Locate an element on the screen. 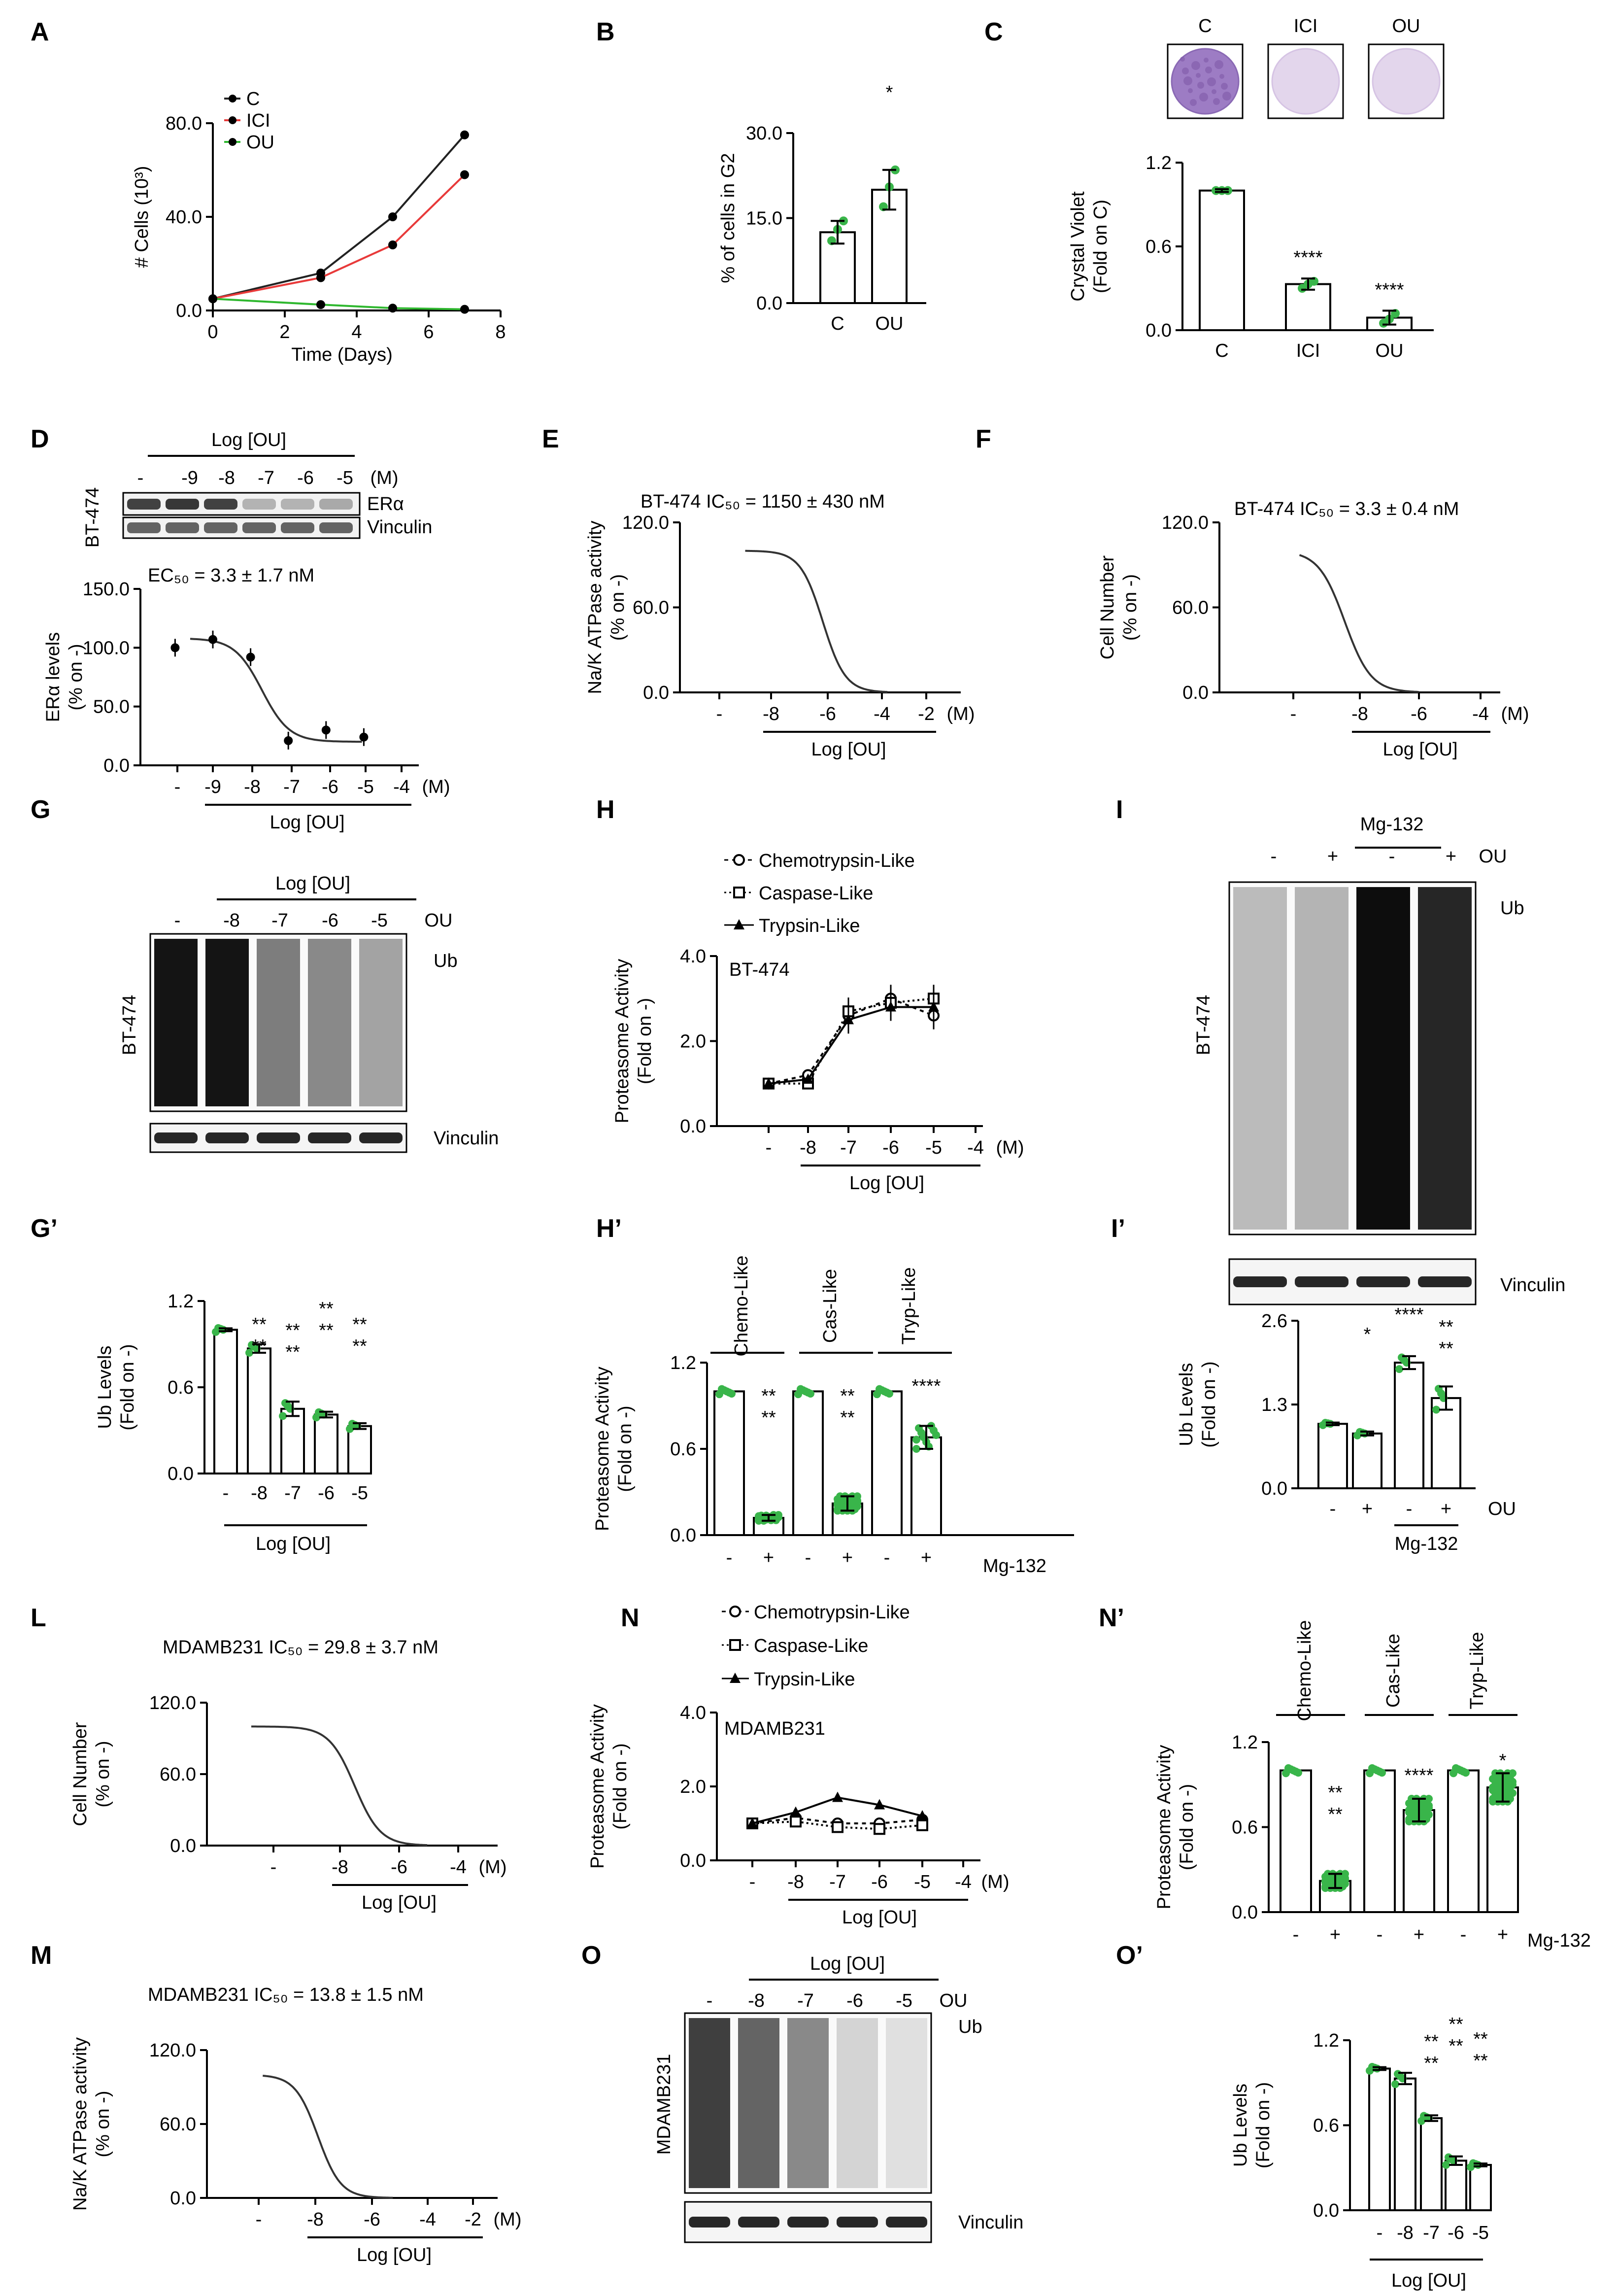  lane-label: -6 is located at coordinates (854, 2000).